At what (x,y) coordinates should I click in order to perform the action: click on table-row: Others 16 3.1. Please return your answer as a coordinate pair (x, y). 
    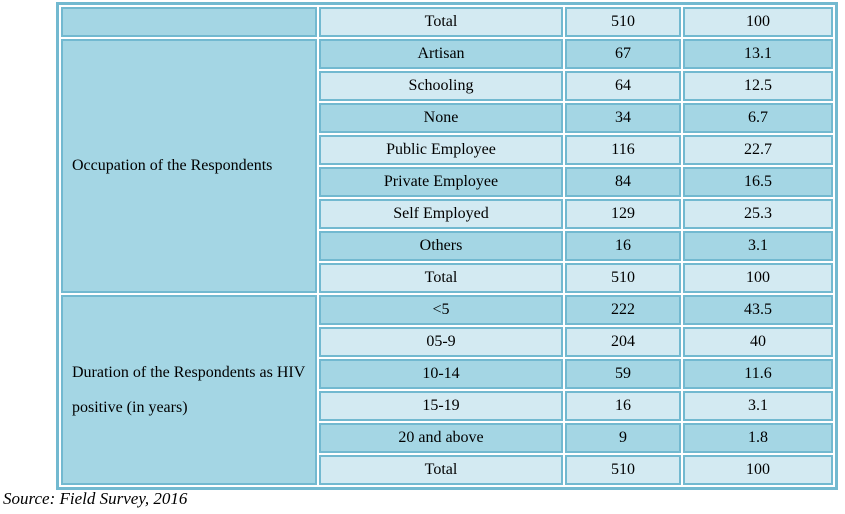
    Looking at the image, I should click on (447, 246).